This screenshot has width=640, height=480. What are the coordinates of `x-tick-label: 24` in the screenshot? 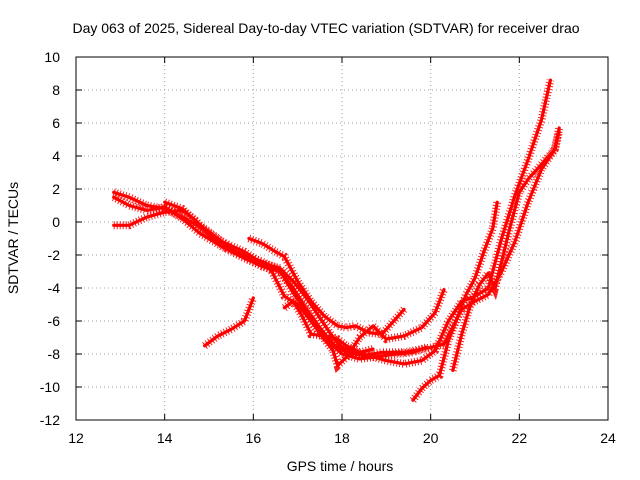 It's located at (608, 438).